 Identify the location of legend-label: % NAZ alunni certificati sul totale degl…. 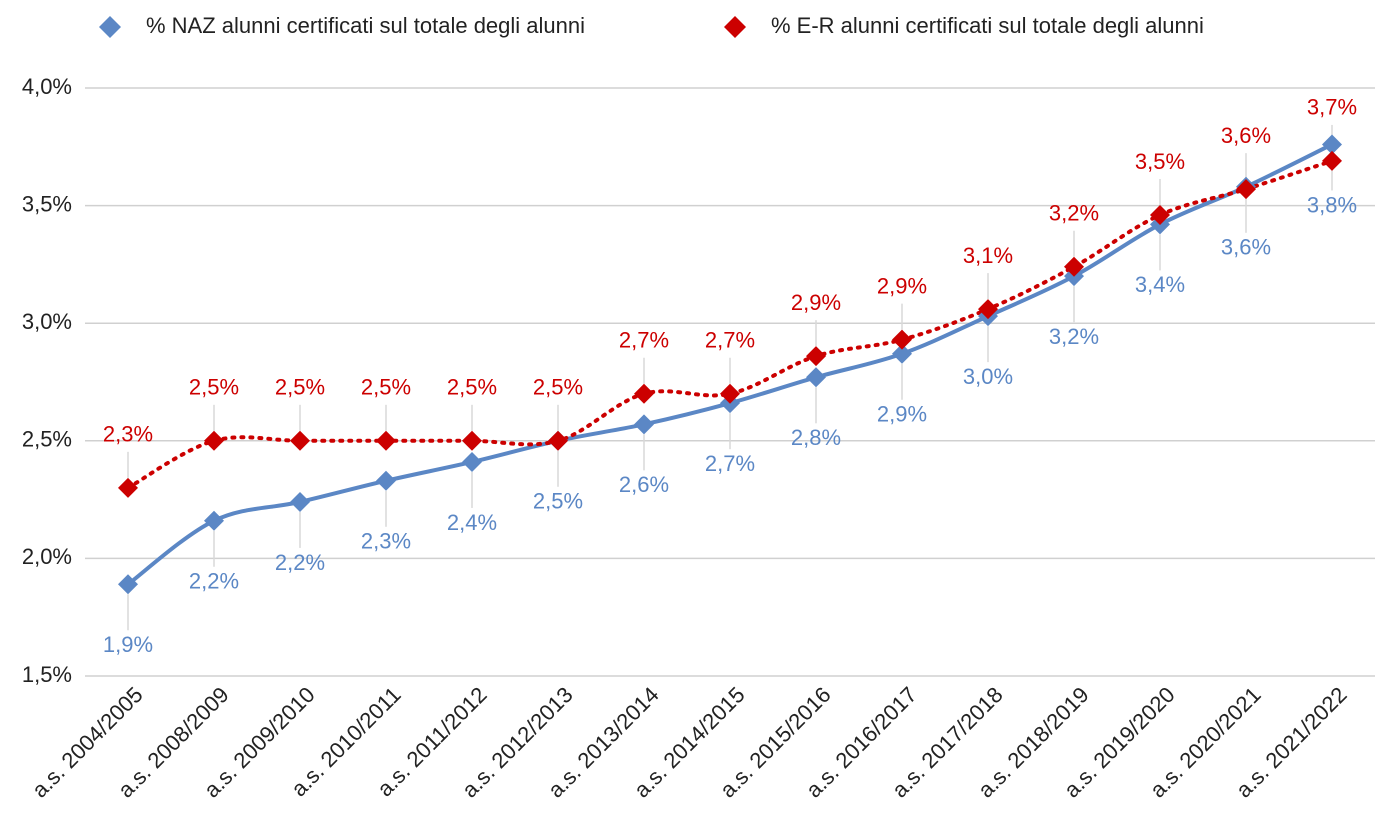
(365, 25).